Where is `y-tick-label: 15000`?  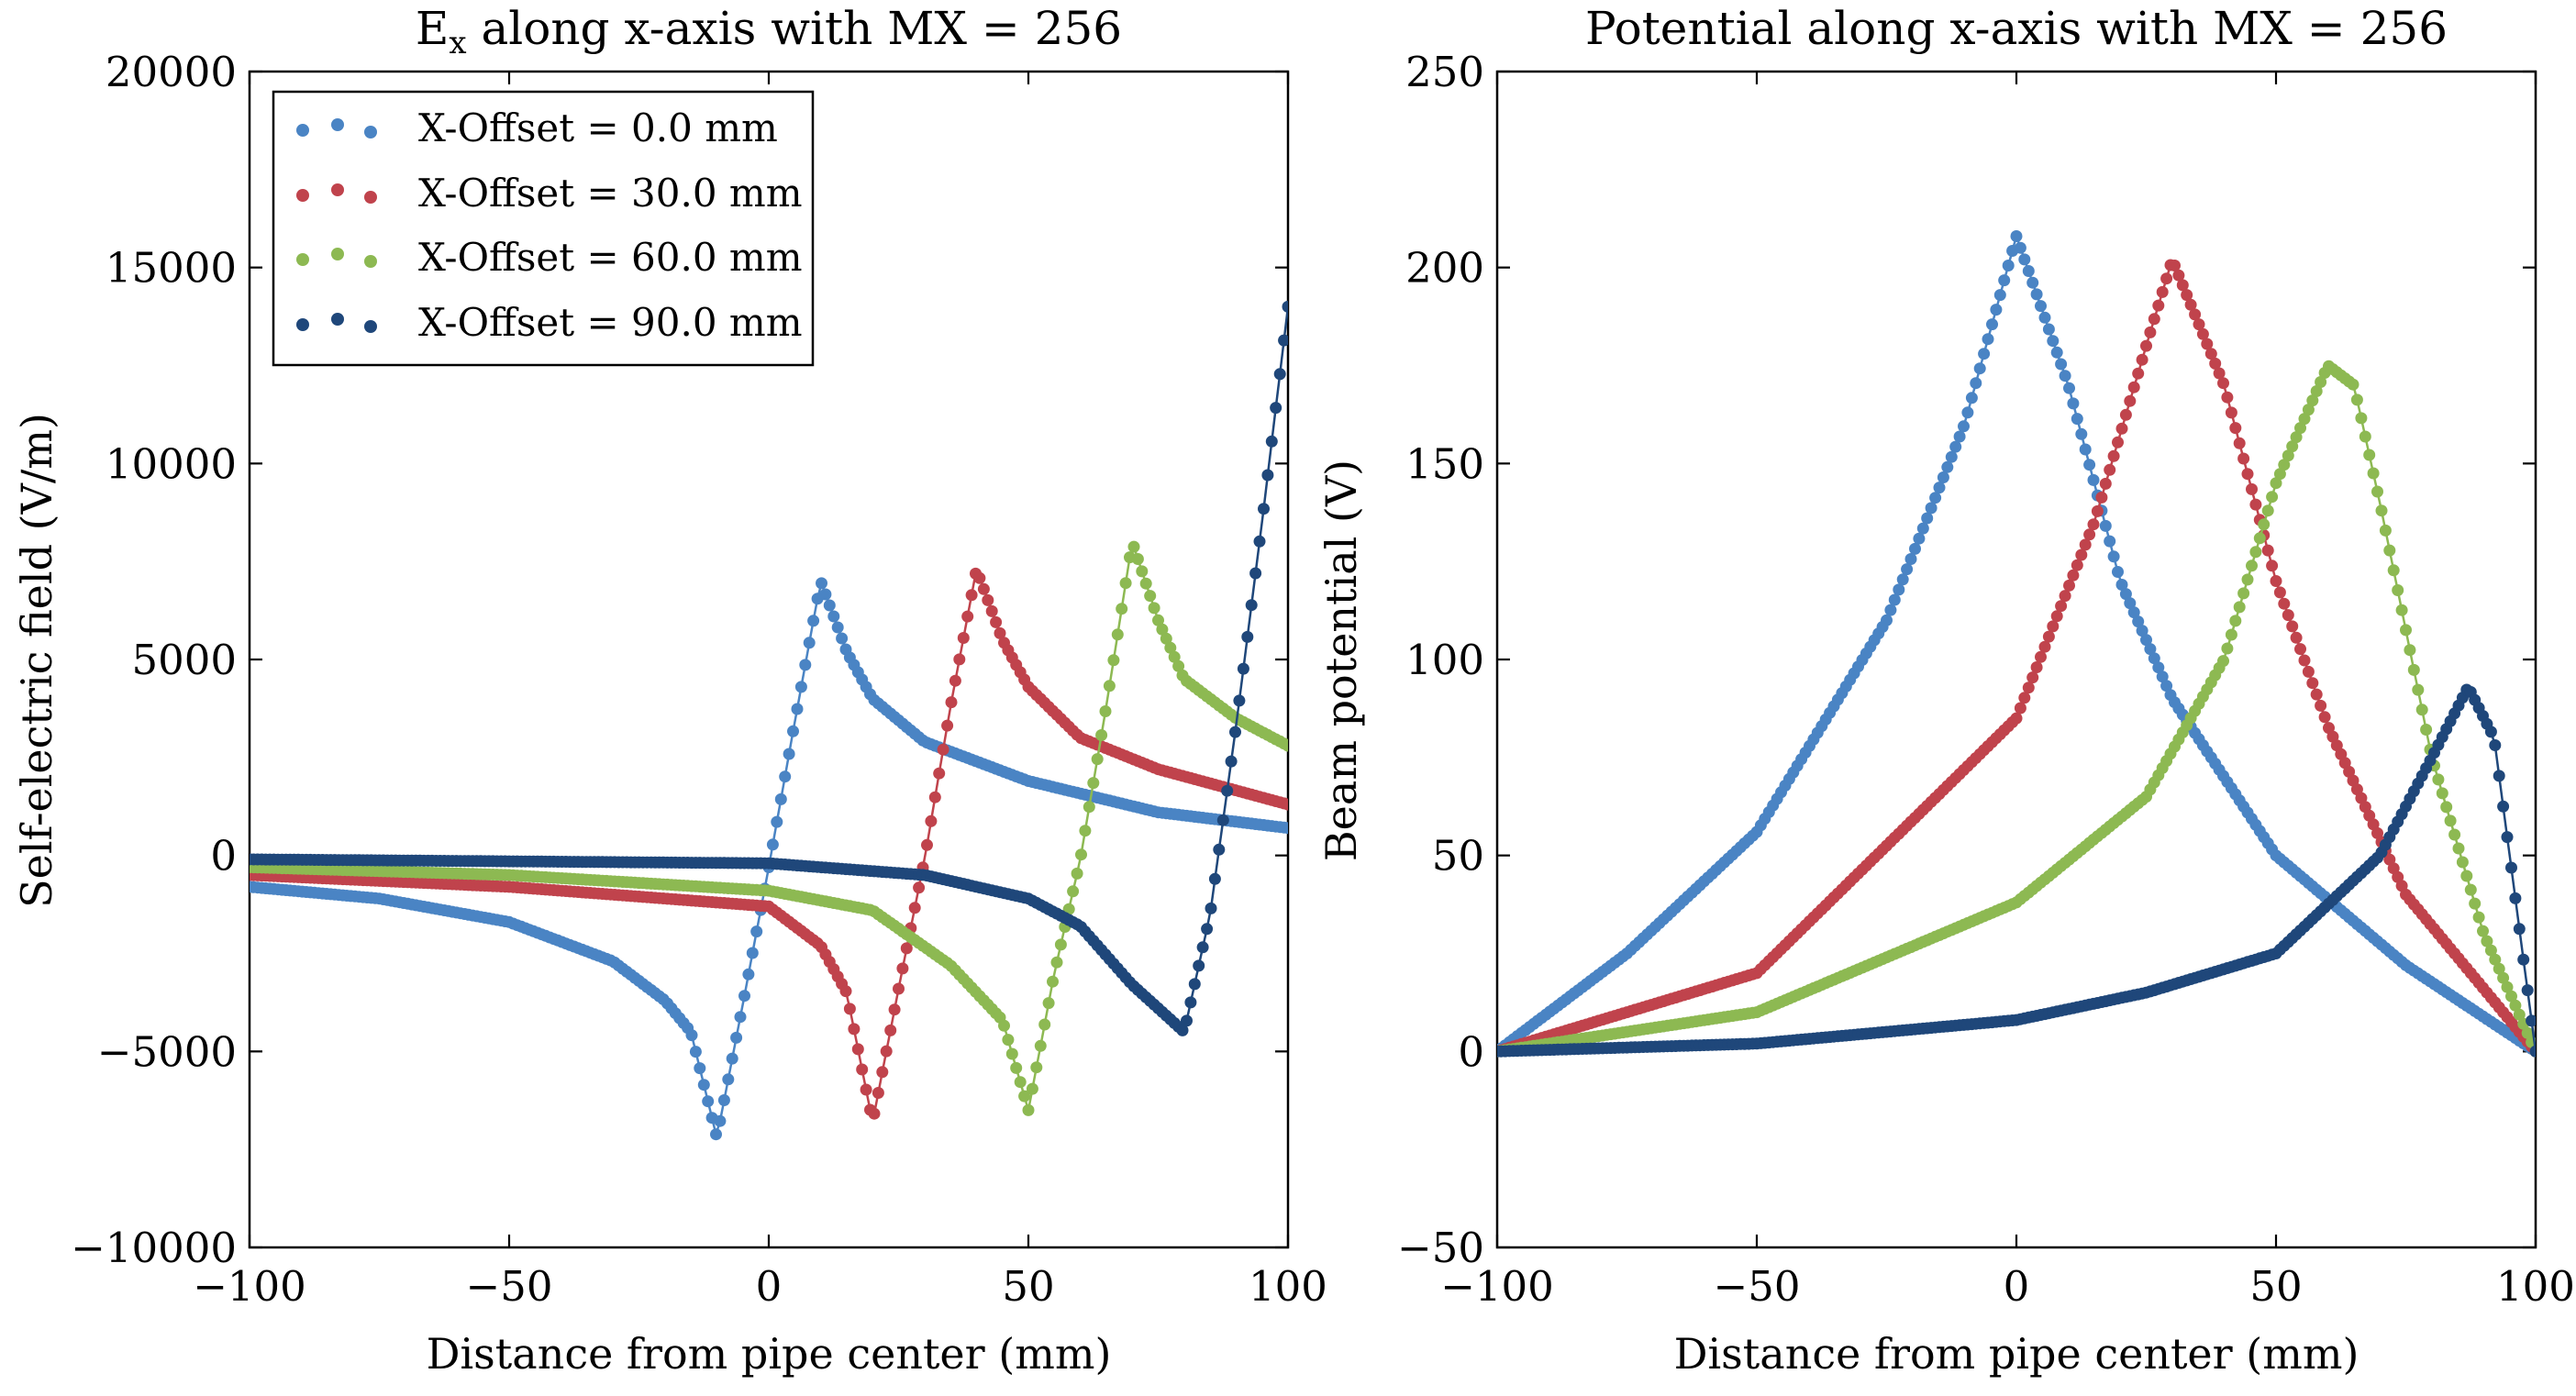 y-tick-label: 15000 is located at coordinates (171, 268).